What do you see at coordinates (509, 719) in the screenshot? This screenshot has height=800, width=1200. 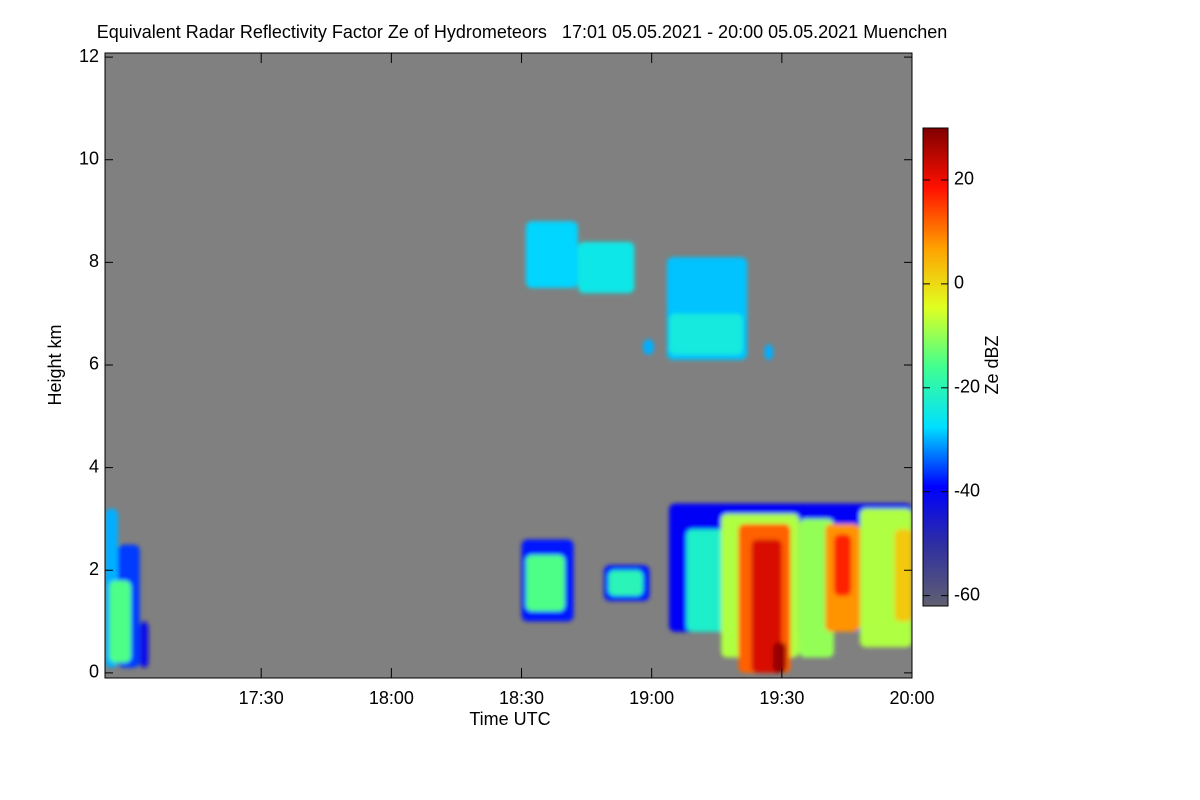 I see `x-axis-label: Time UTC` at bounding box center [509, 719].